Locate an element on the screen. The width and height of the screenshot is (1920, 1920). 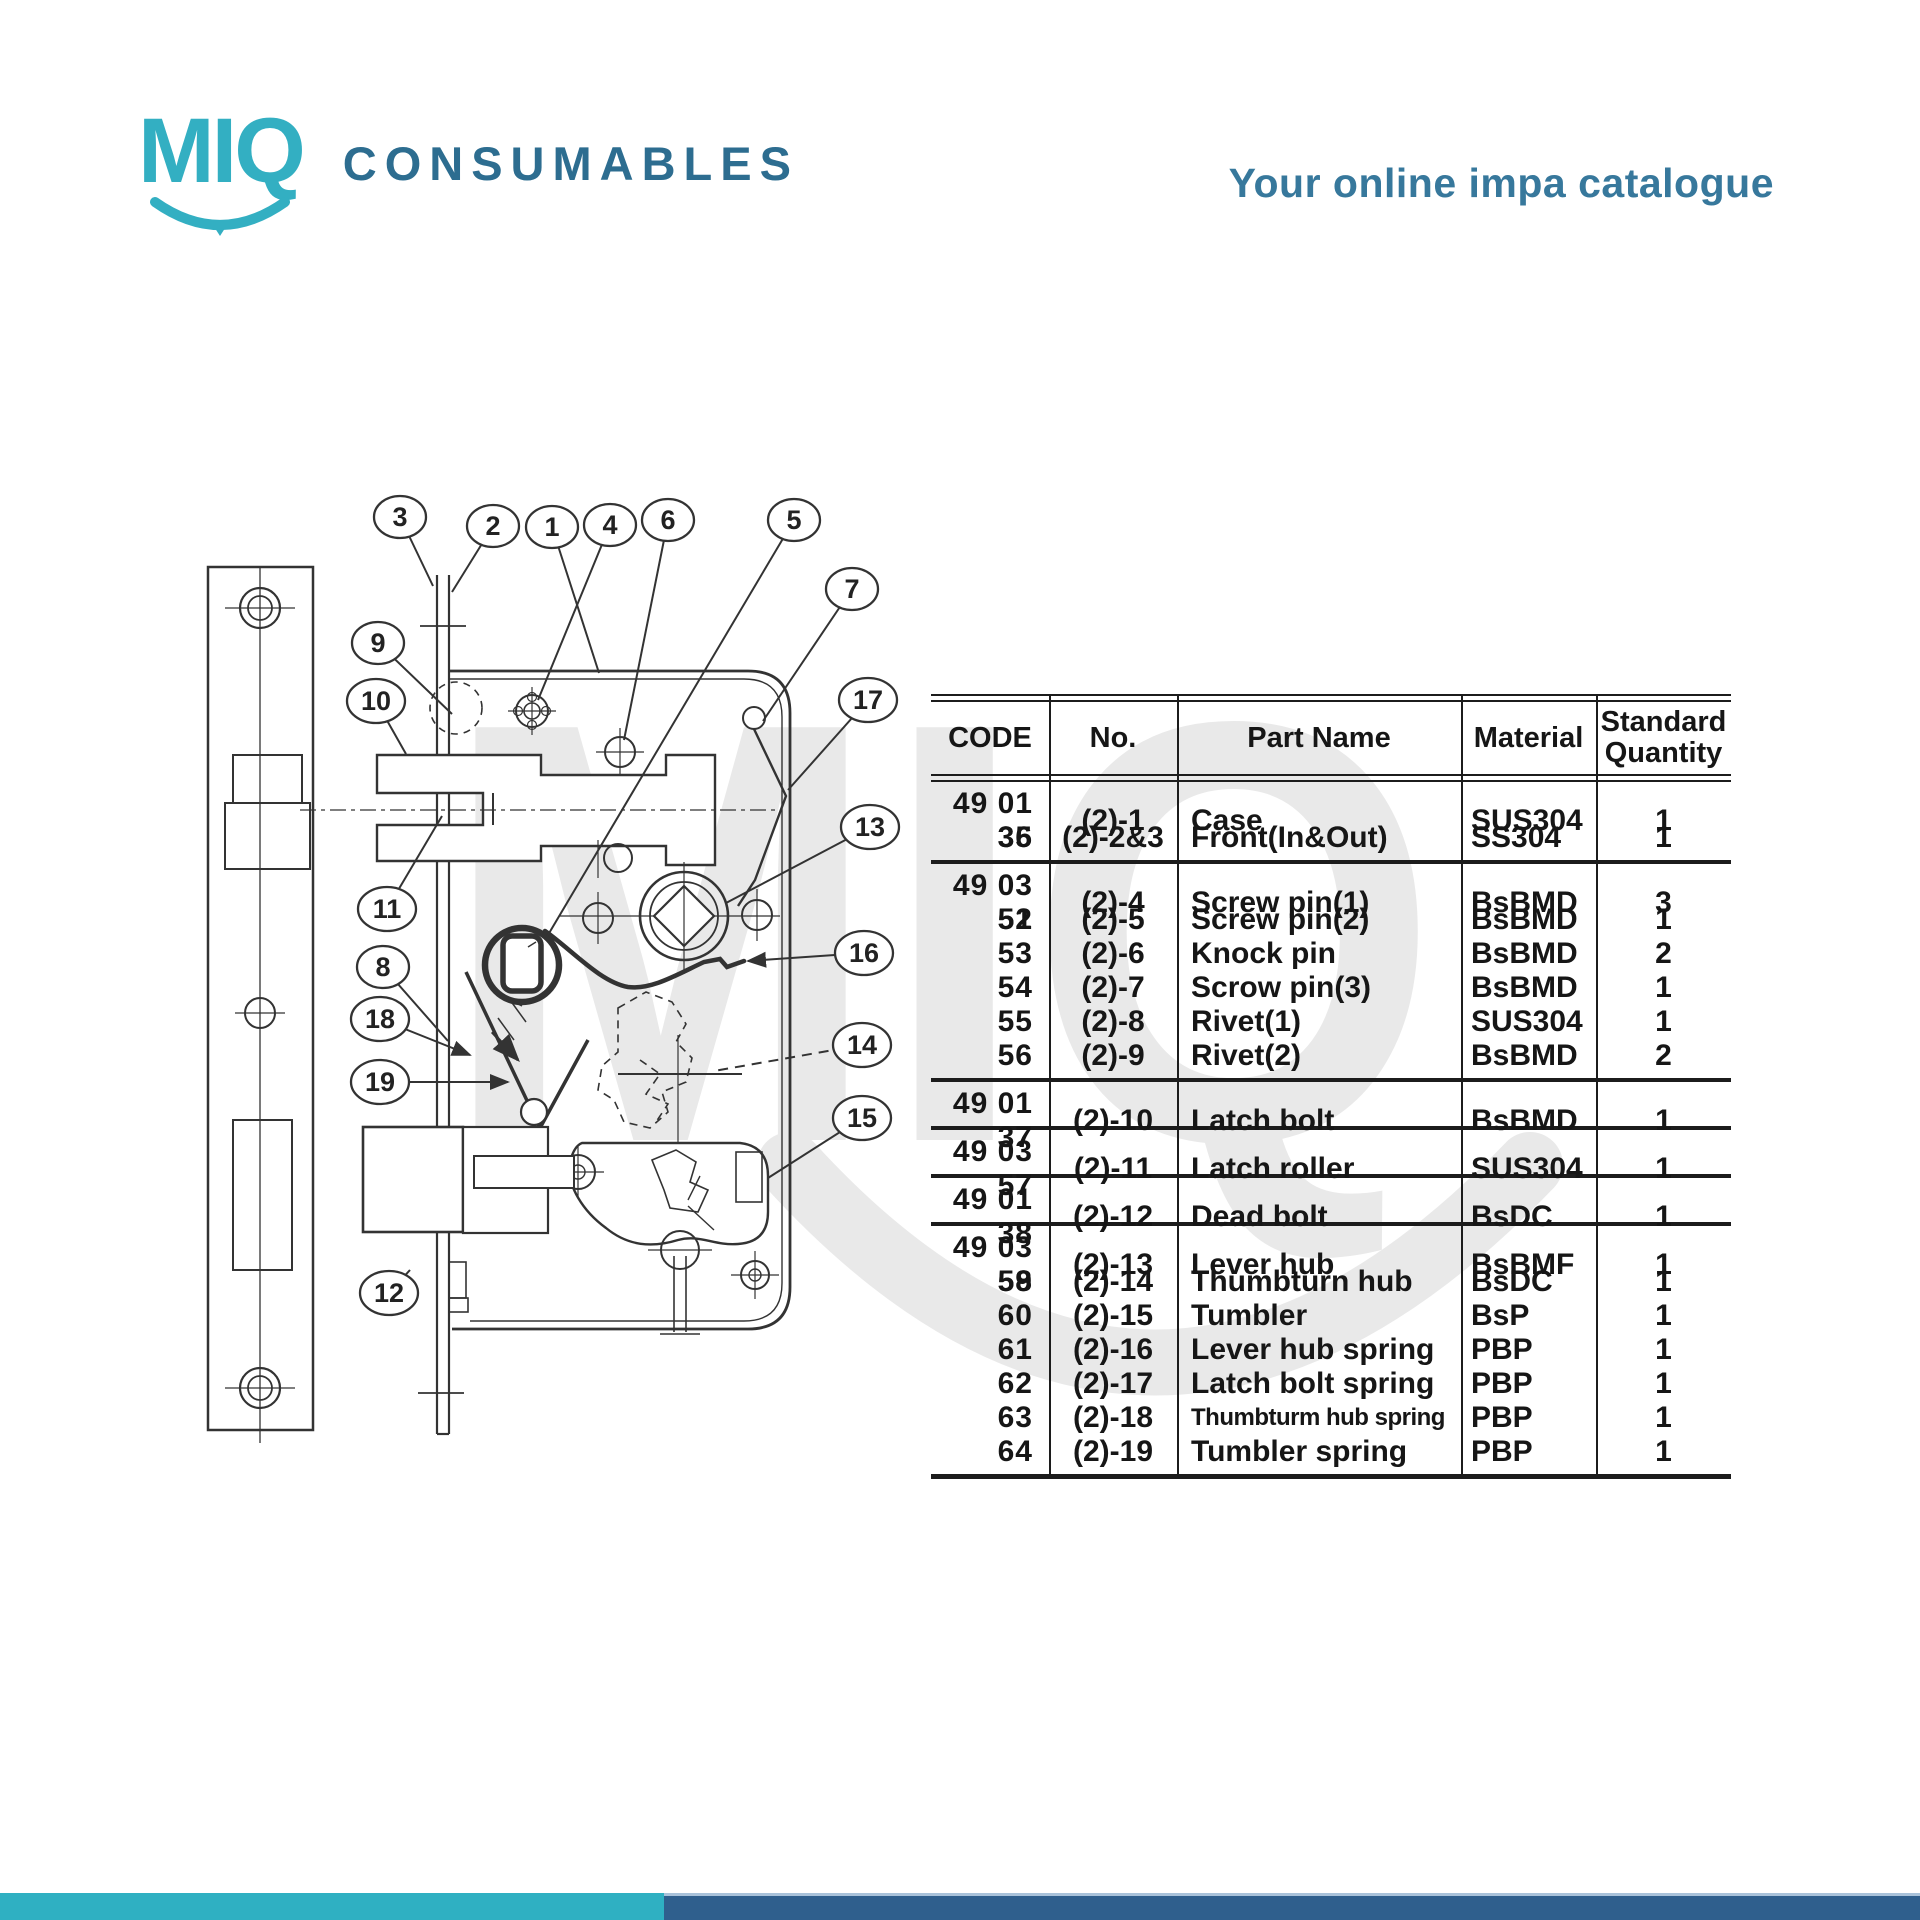
callout-2: 2 is located at coordinates (493, 526).